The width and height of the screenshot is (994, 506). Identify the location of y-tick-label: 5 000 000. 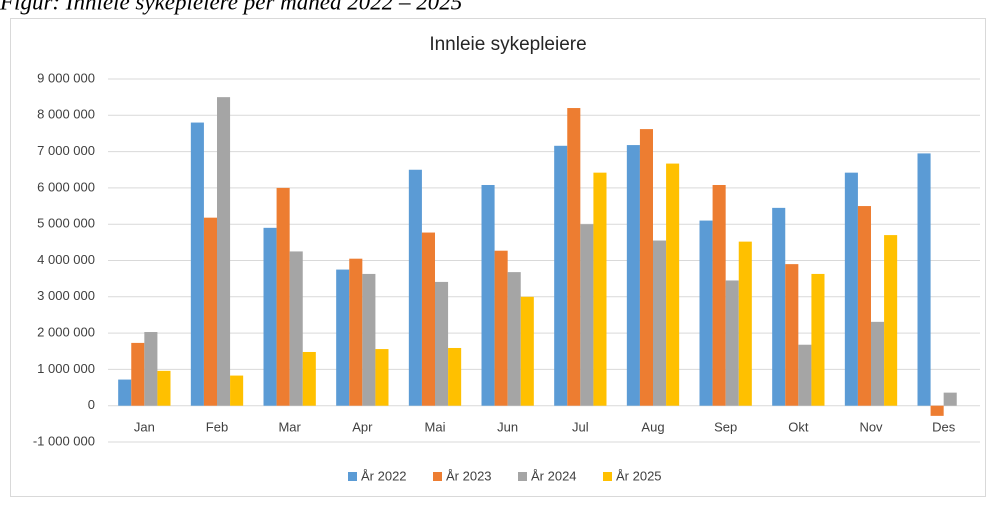
(66, 223).